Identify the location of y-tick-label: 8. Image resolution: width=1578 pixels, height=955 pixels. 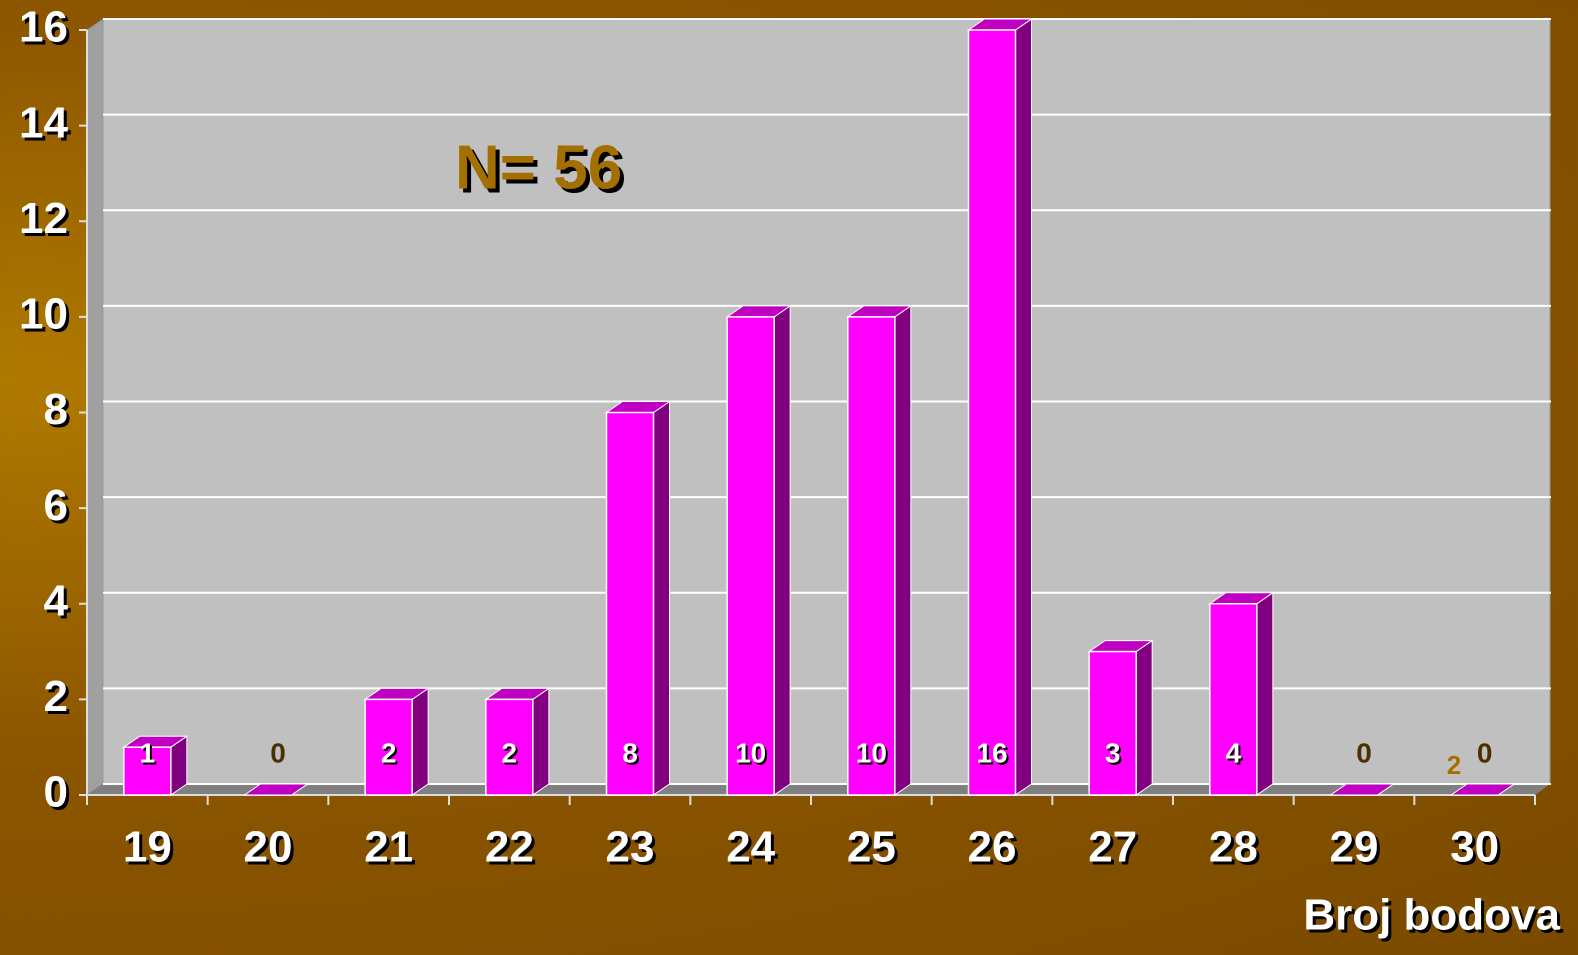
(56, 409).